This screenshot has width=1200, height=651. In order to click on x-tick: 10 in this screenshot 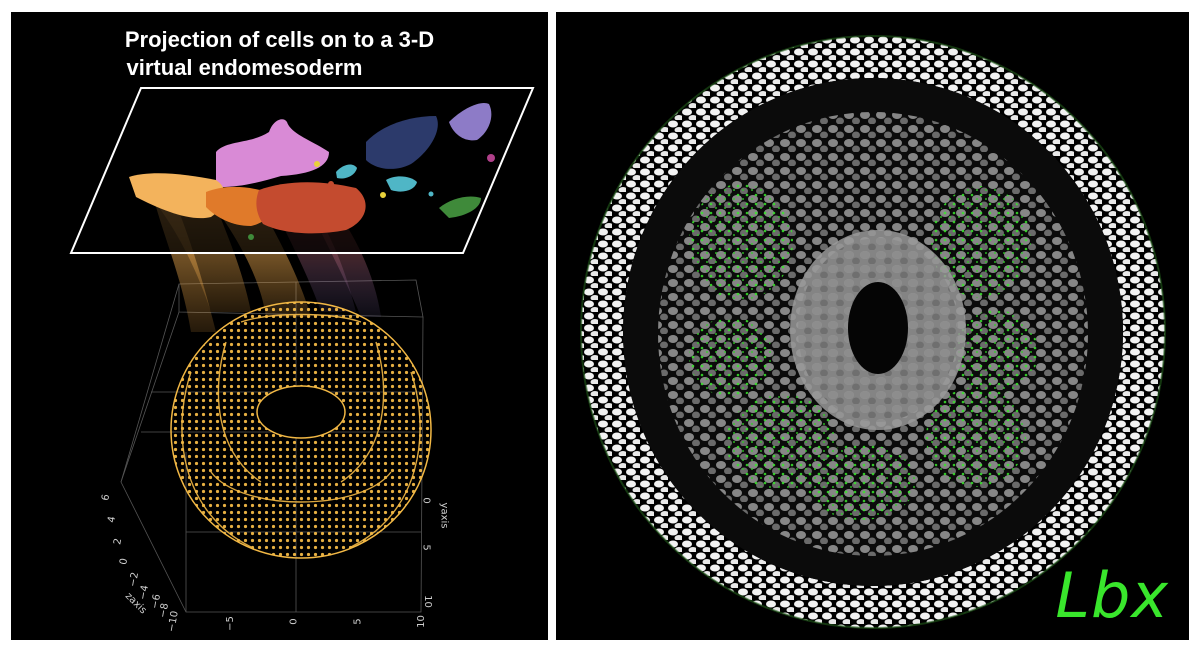, I will do `click(421, 621)`.